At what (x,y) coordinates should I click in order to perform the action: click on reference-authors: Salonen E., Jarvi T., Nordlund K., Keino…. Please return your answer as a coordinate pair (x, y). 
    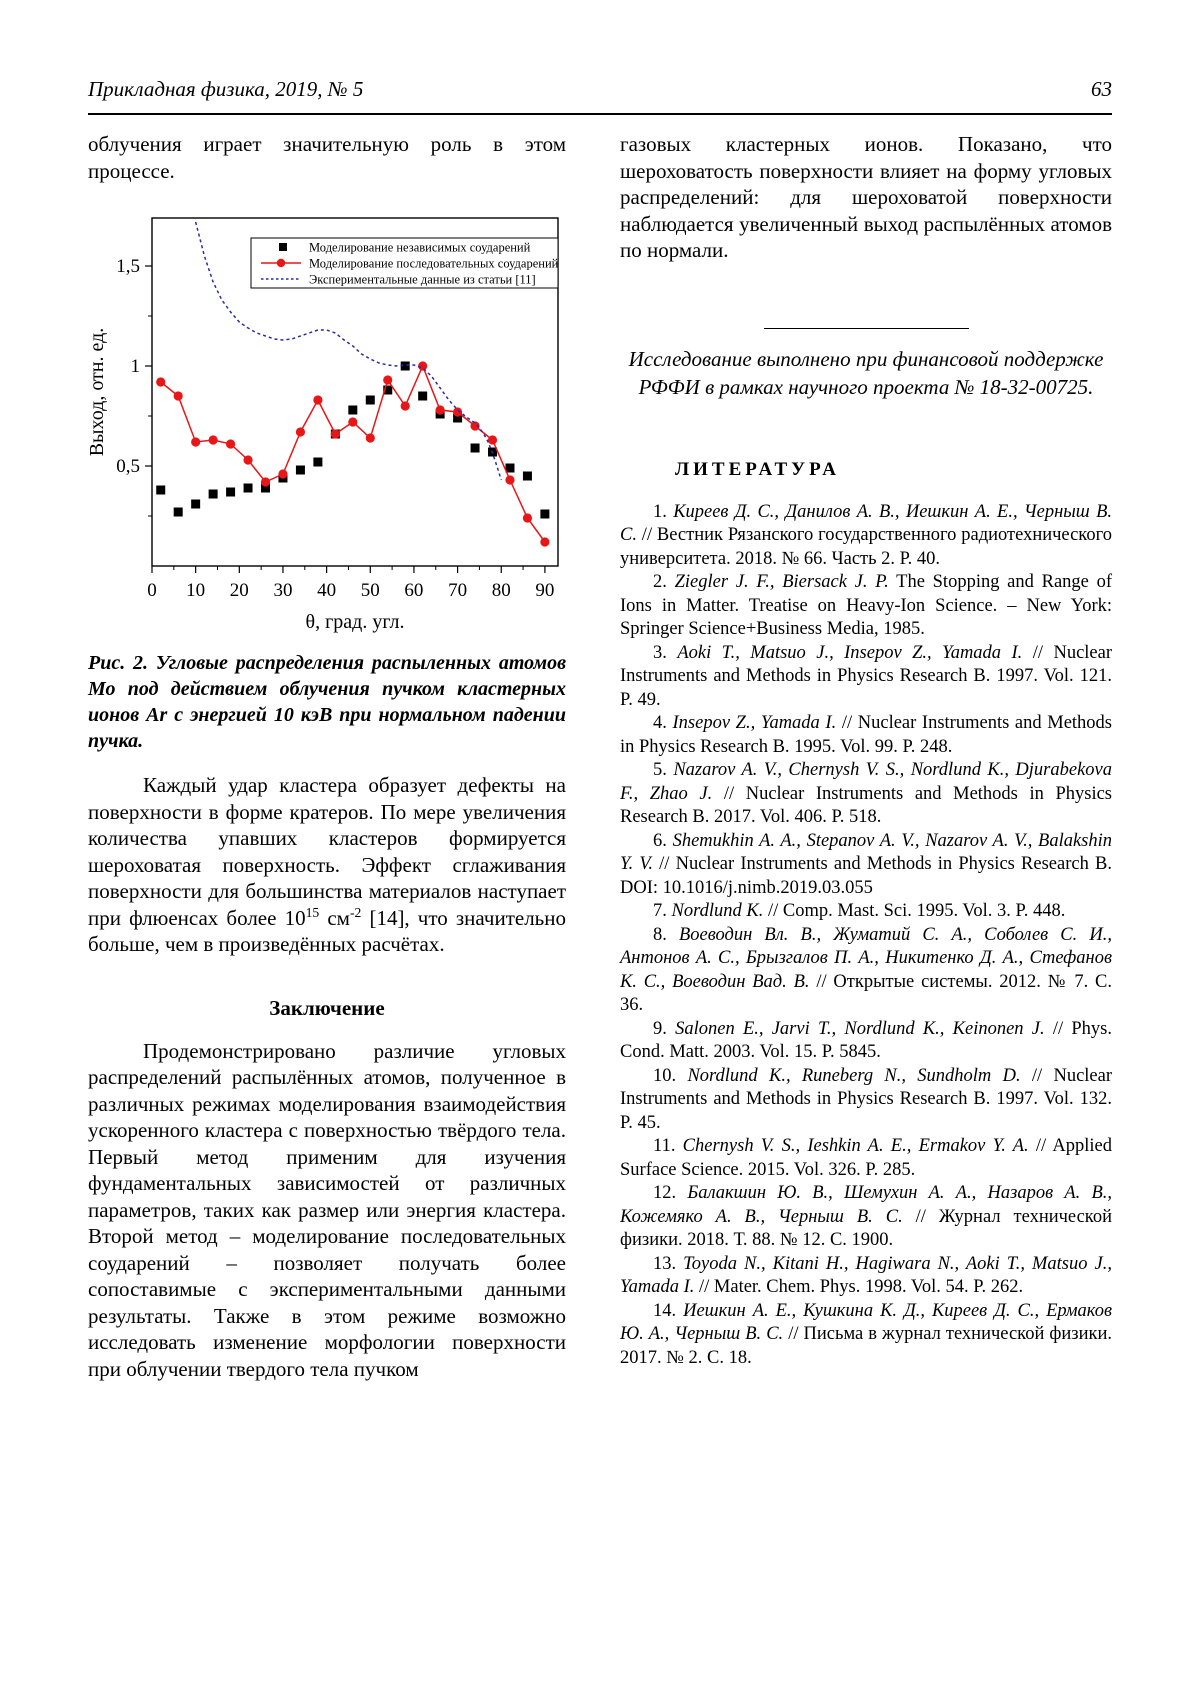
    Looking at the image, I should click on (860, 1028).